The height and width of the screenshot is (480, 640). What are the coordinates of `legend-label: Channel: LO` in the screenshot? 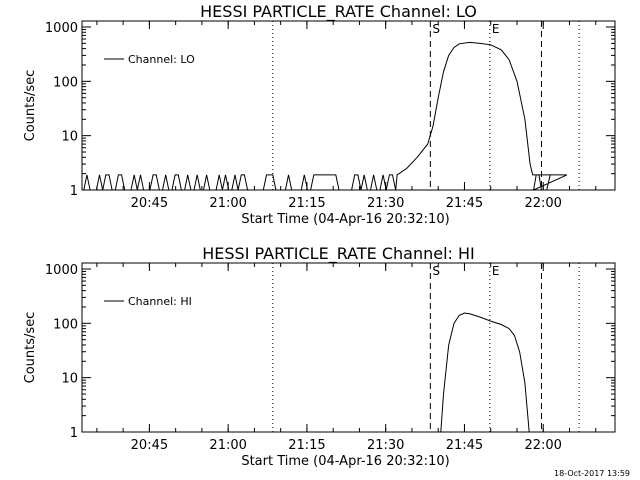 It's located at (161, 59).